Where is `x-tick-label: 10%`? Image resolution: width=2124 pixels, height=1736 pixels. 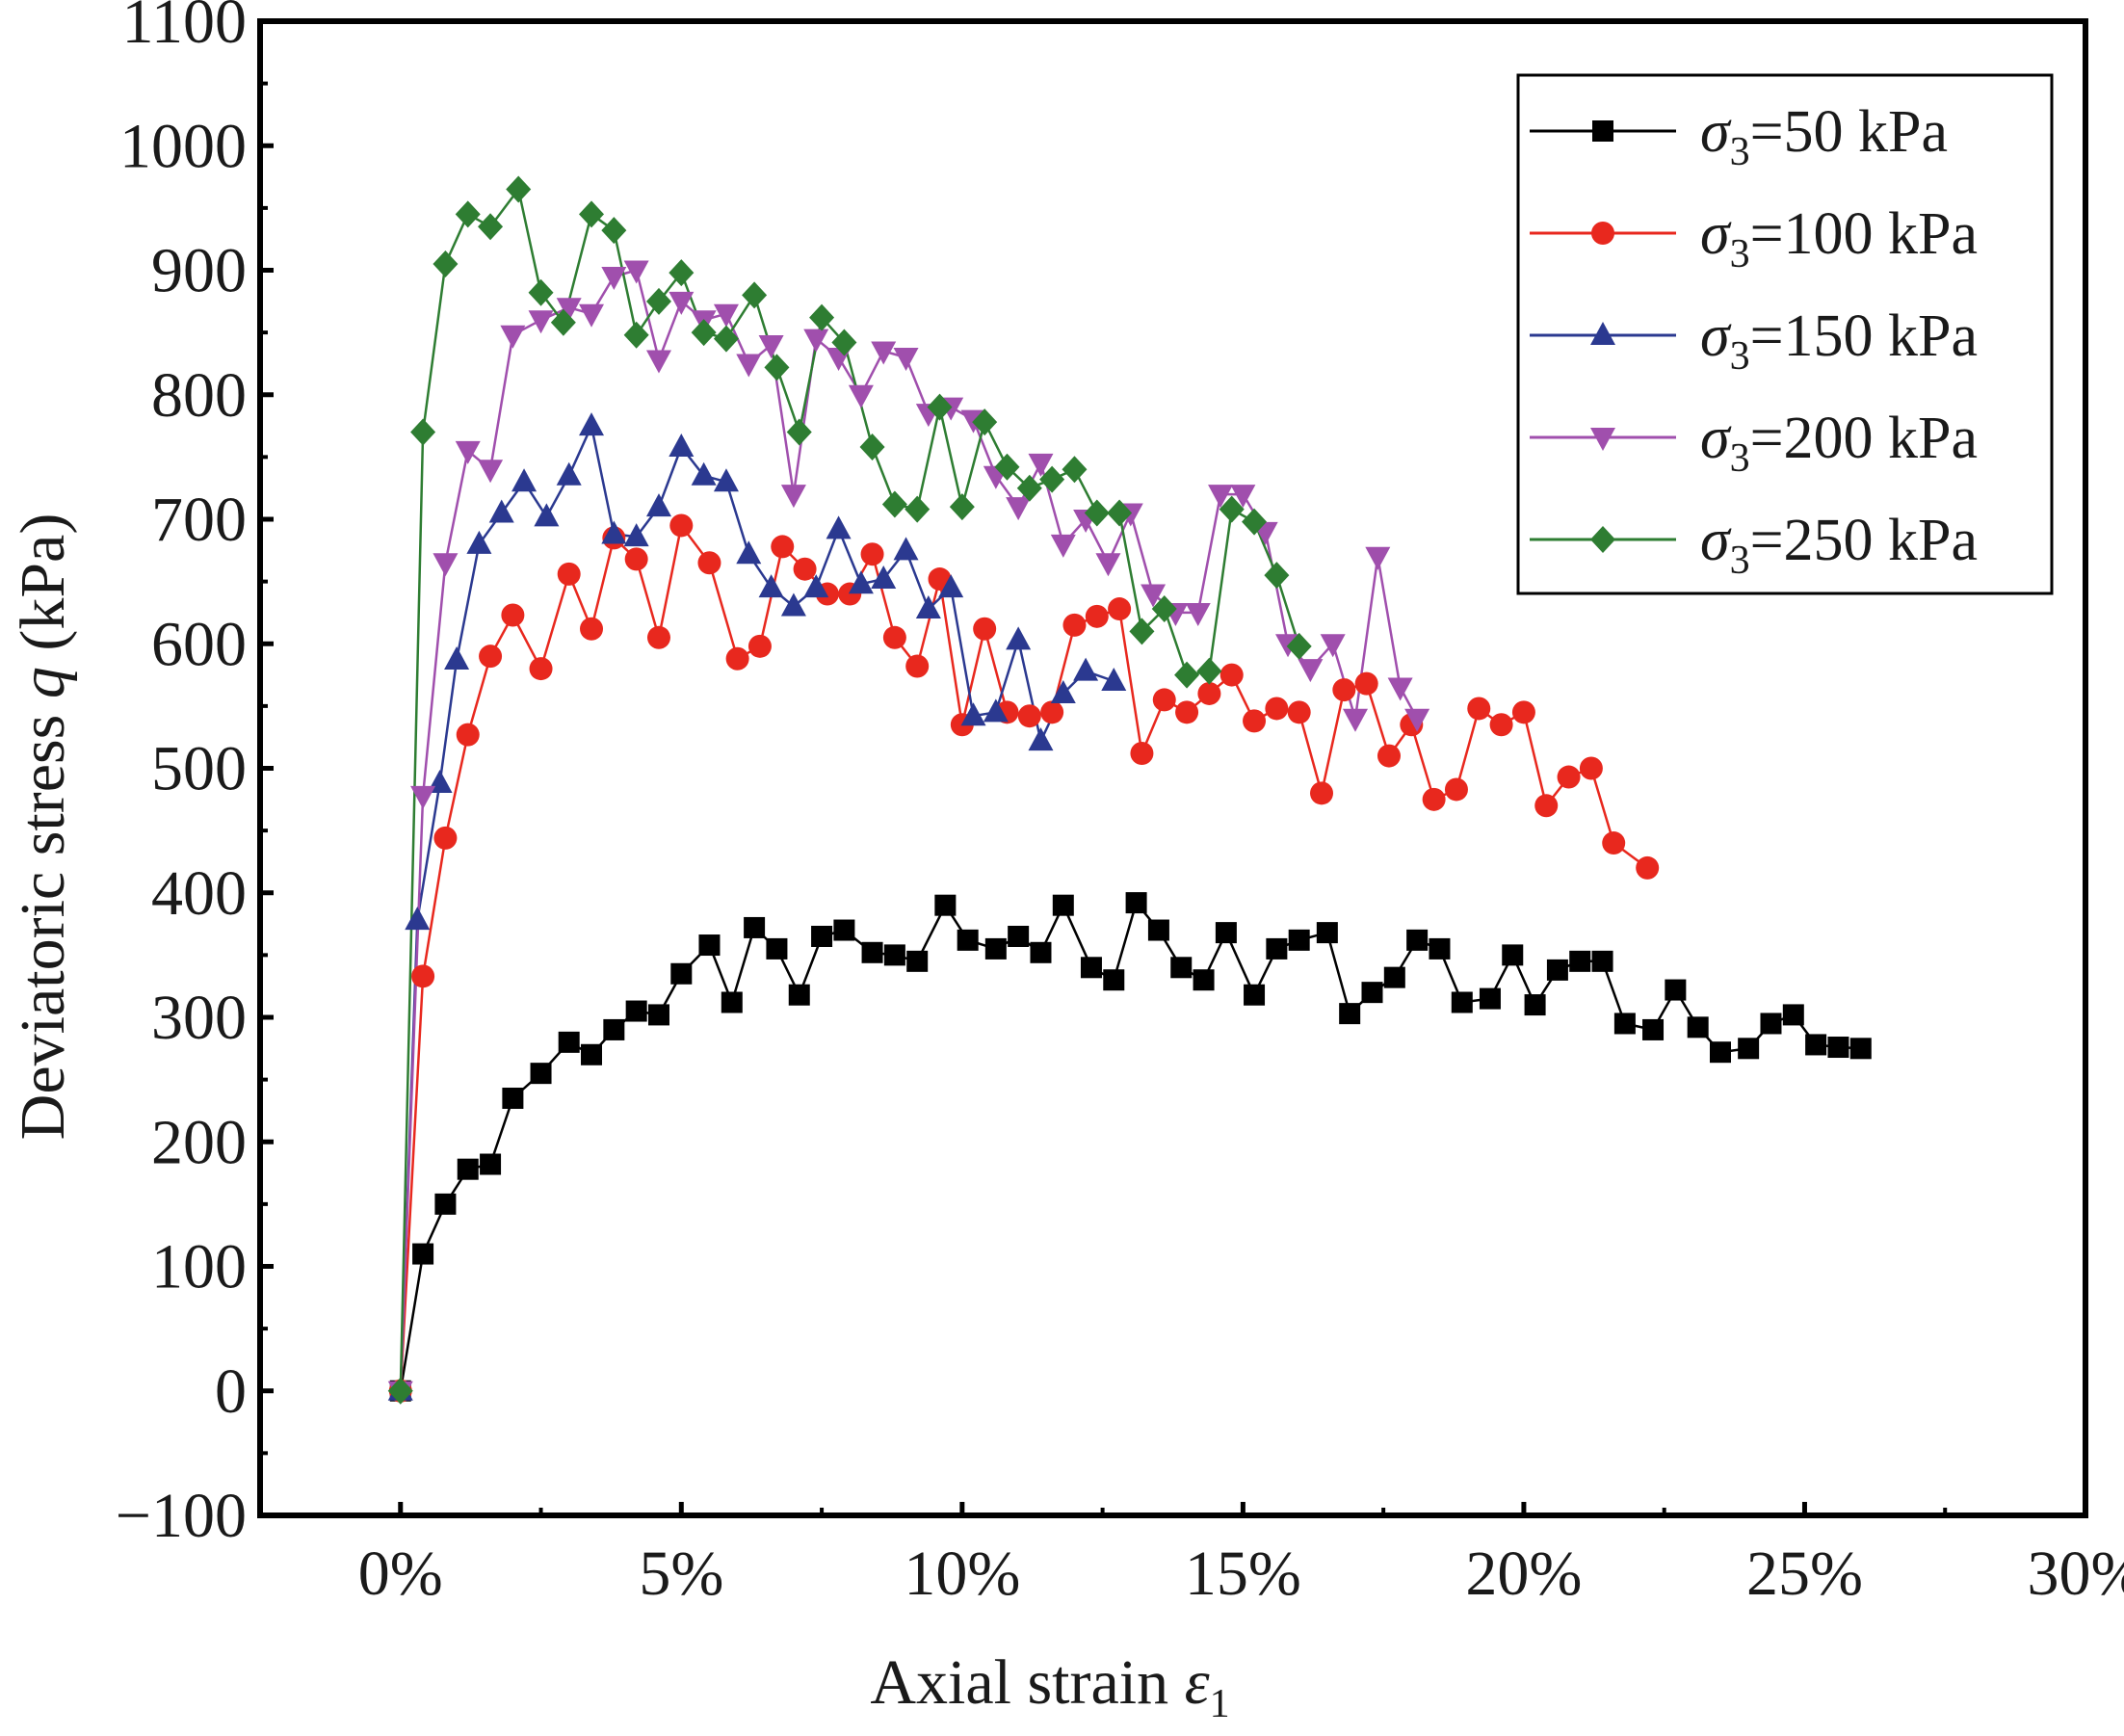 x-tick-label: 10% is located at coordinates (962, 1574).